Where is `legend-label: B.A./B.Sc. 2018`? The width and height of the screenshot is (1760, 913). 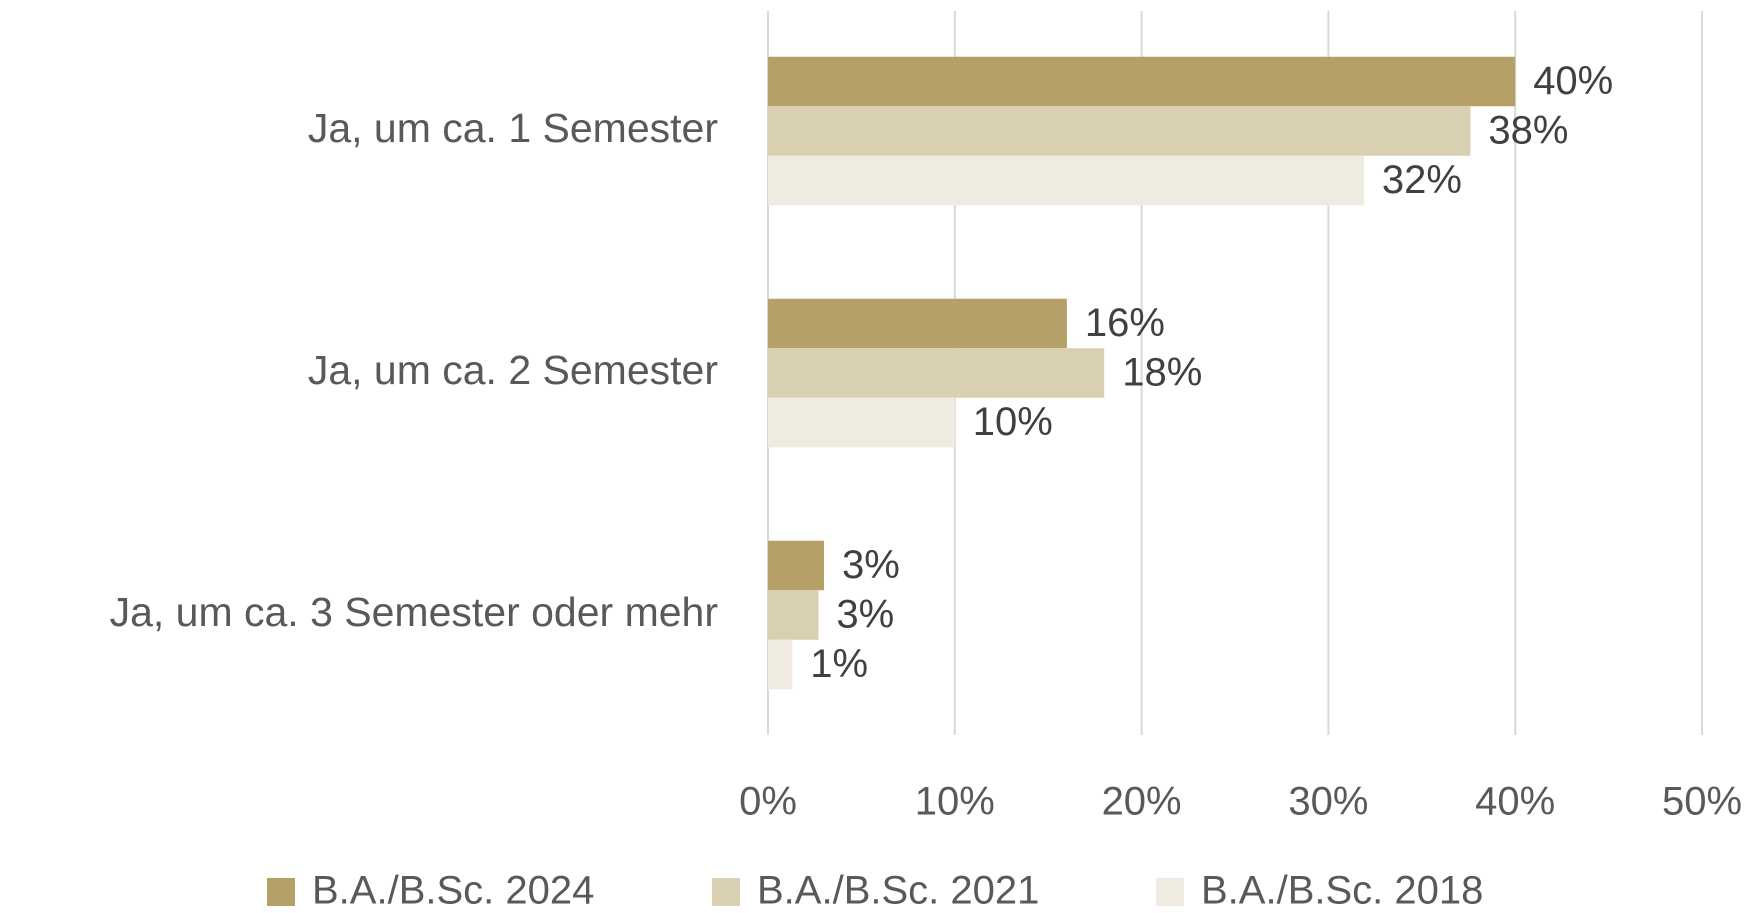 legend-label: B.A./B.Sc. 2018 is located at coordinates (1342, 891).